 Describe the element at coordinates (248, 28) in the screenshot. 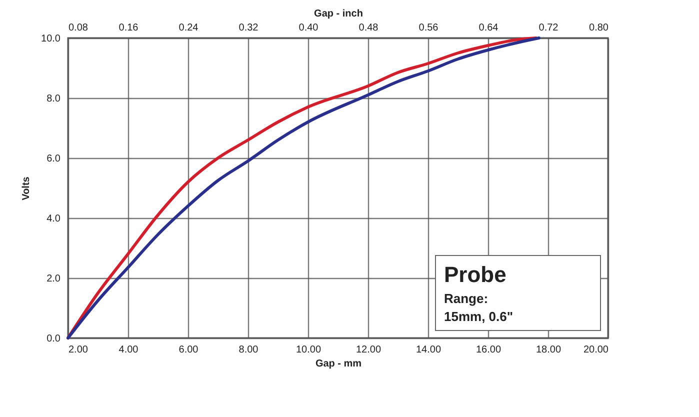

I see `x2-tick-label: 0.32` at that location.